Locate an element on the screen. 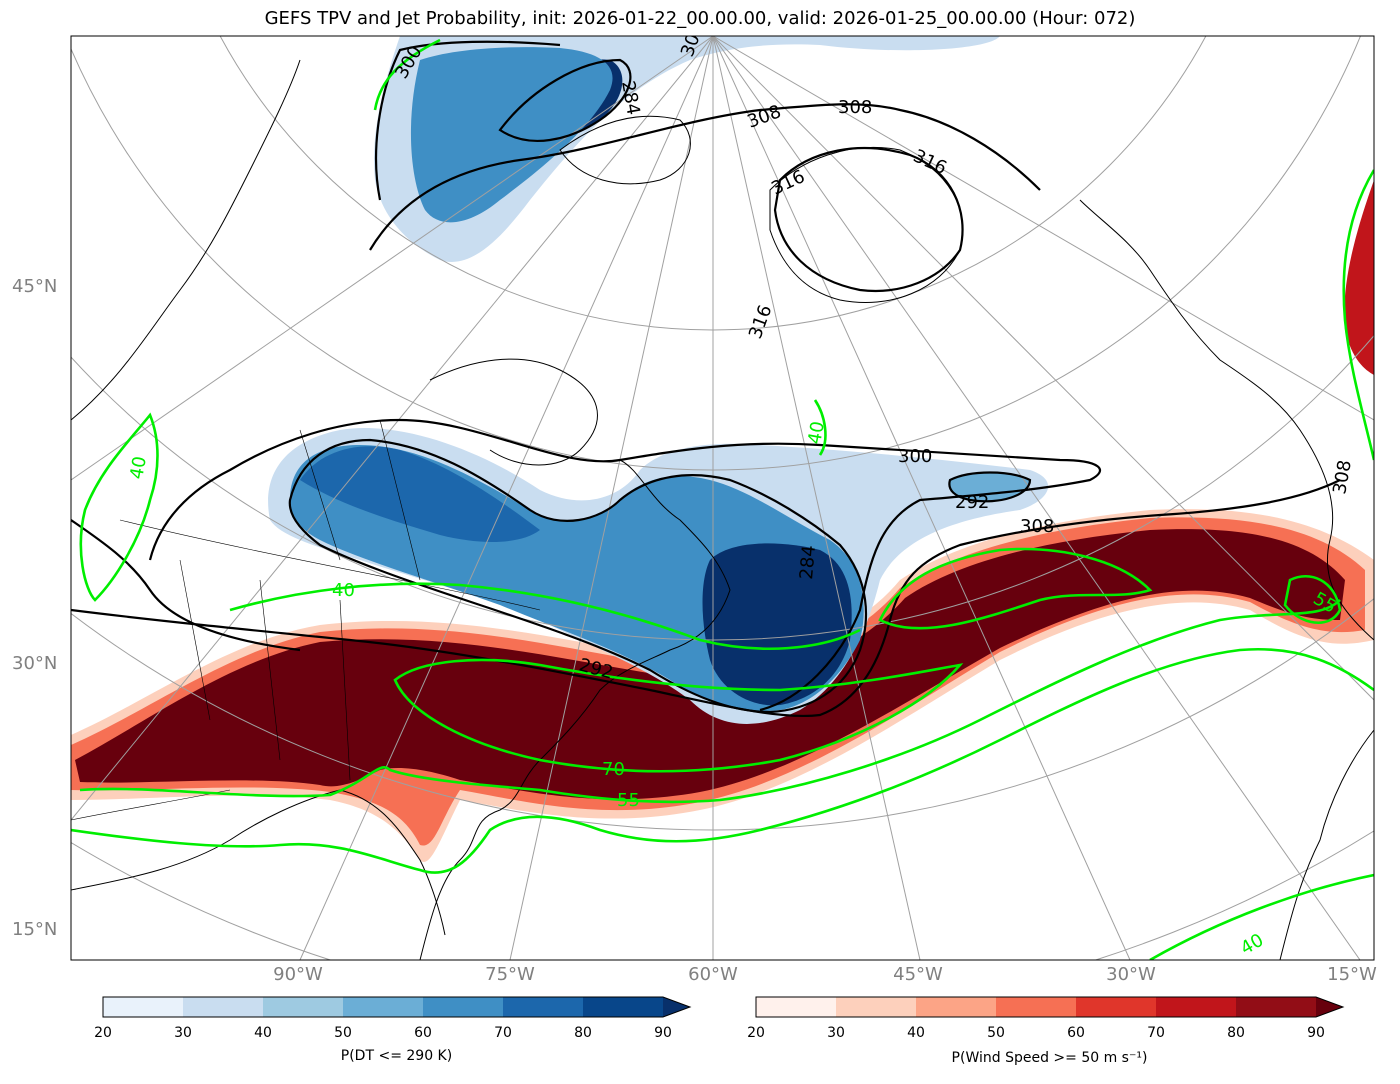 This screenshot has height=1084, width=1400. jet-shading-east-edge is located at coordinates (1359, 277).